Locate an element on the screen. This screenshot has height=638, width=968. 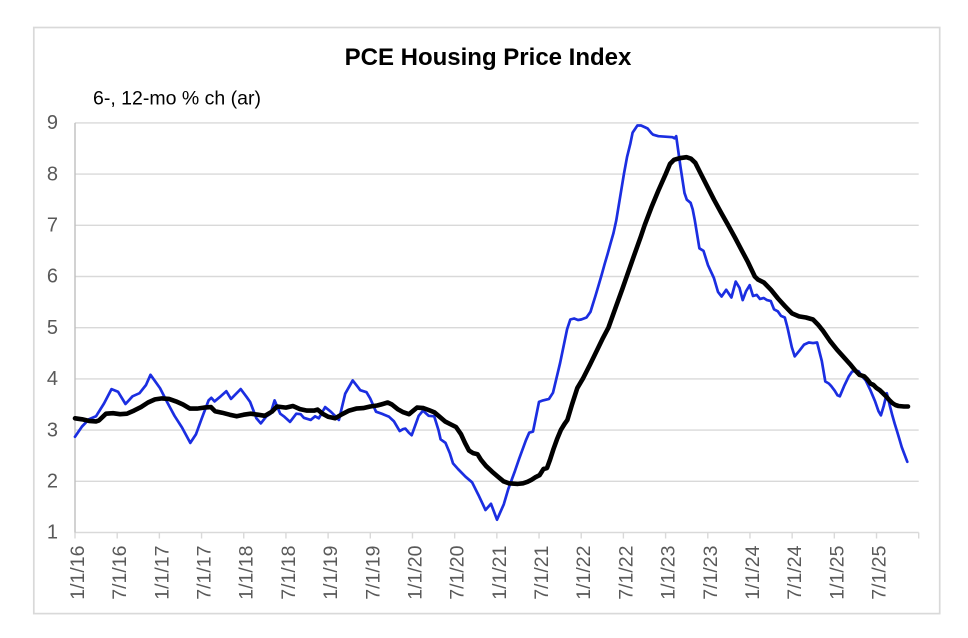
svg-text: 1/1/22 is located at coordinates (584, 573).